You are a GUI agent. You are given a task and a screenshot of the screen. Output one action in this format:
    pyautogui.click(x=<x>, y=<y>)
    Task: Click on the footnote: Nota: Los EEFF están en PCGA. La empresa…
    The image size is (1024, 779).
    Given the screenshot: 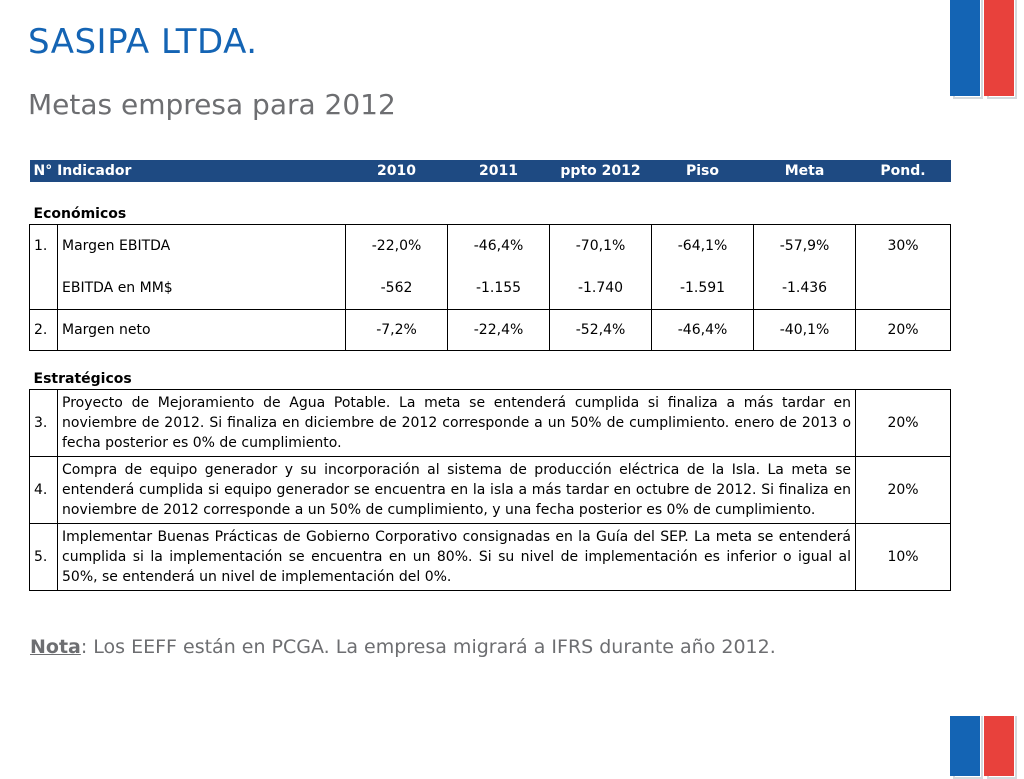 What is the action you would take?
    pyautogui.click(x=403, y=647)
    